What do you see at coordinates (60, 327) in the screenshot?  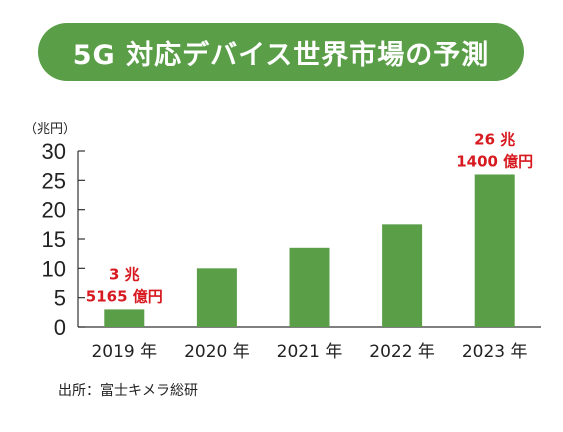 I see `y-tick-label: 0` at bounding box center [60, 327].